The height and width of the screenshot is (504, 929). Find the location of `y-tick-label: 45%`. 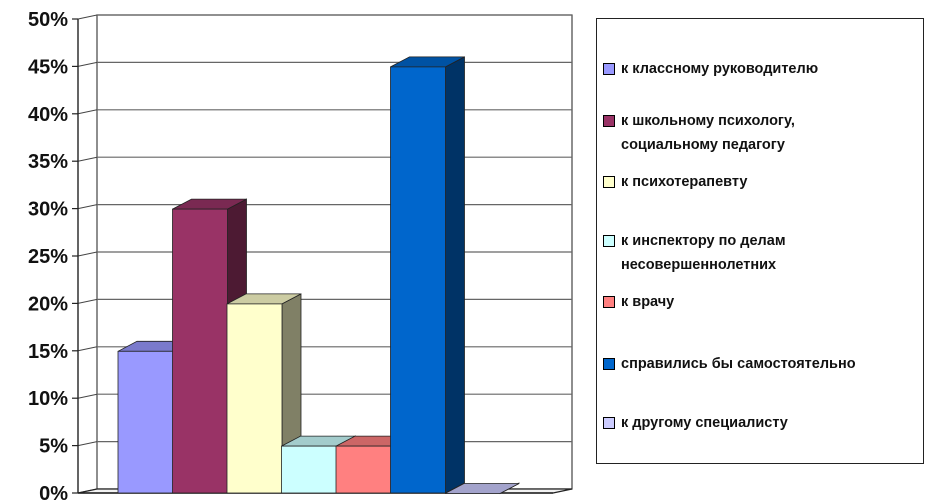

y-tick-label: 45% is located at coordinates (48, 67).